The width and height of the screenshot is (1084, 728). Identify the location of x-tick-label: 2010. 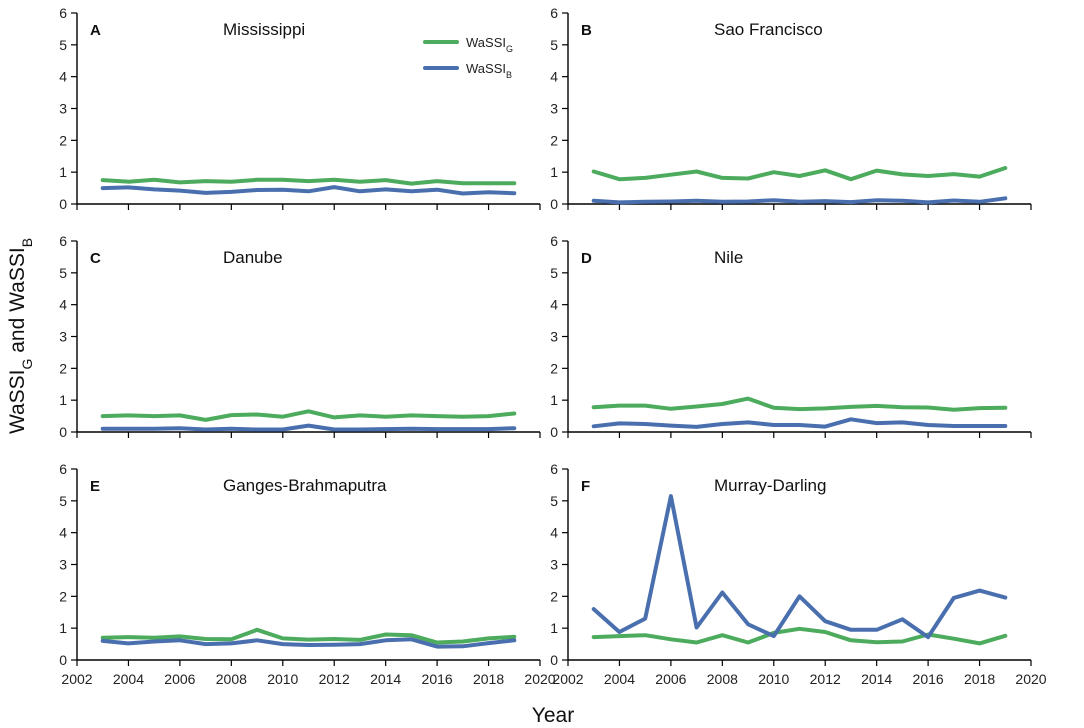
(282, 679).